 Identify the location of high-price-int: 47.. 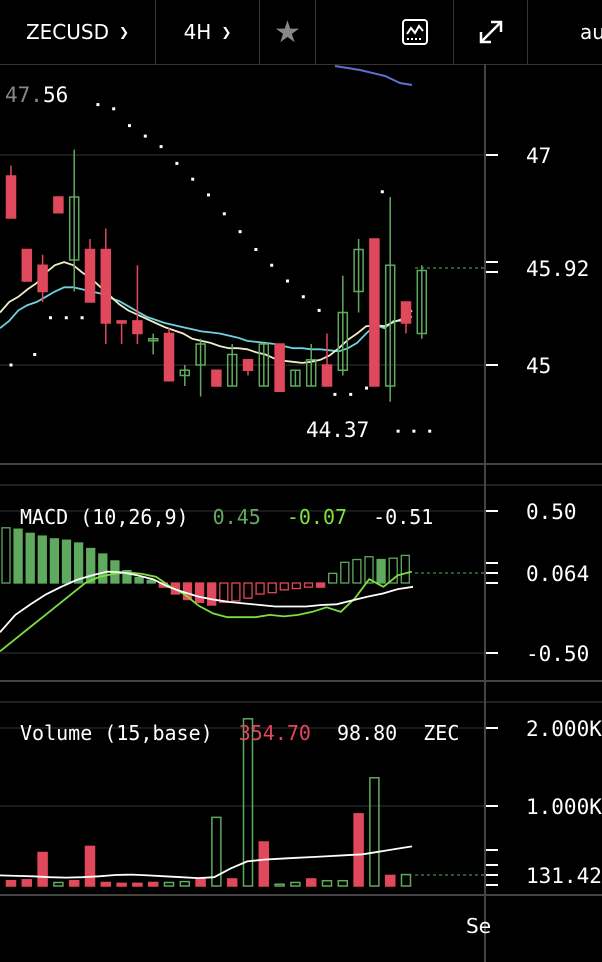
(24, 95).